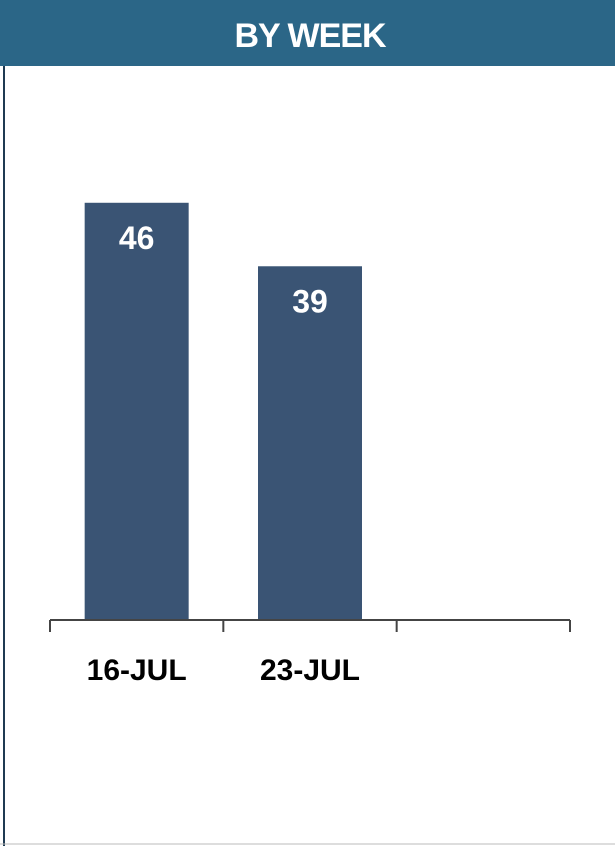  I want to click on data-label: 46, so click(137, 238).